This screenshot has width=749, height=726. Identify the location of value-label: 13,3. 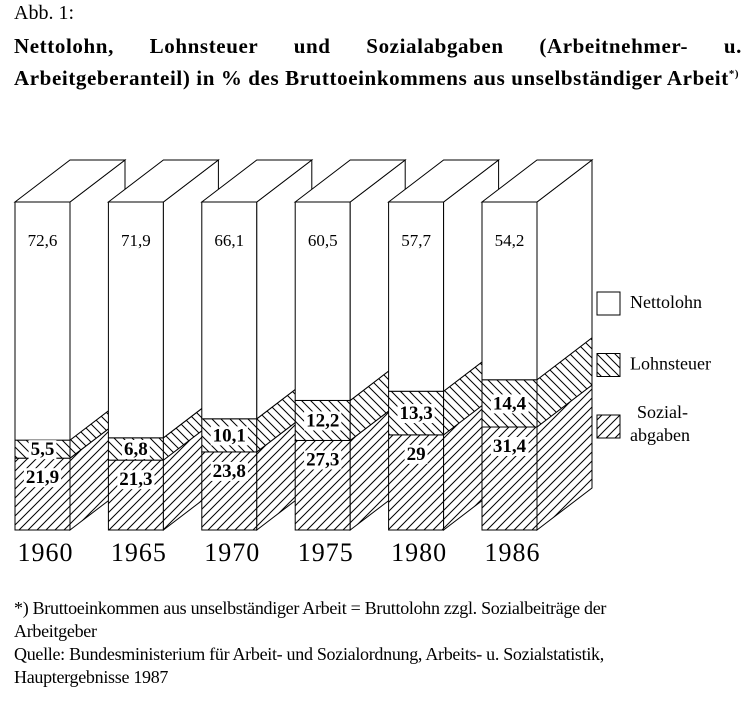
(415, 413).